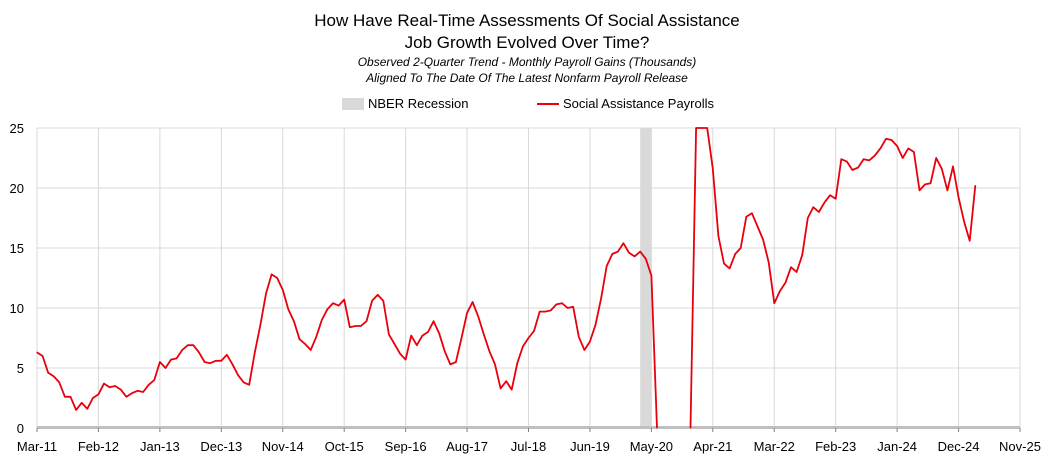 Image resolution: width=1054 pixels, height=462 pixels. Describe the element at coordinates (712, 446) in the screenshot. I see `x-tick-label: Apr-21` at that location.